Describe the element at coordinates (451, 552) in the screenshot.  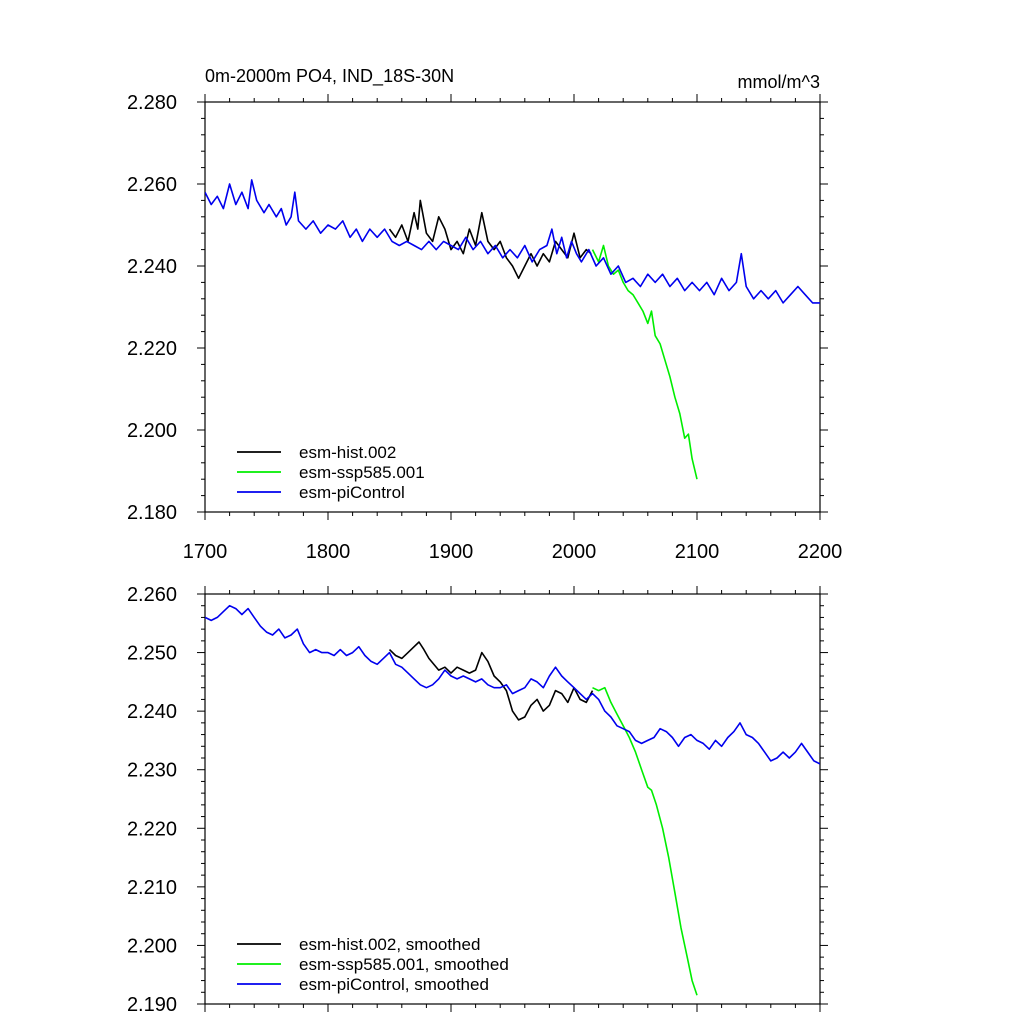
I see `x-tick-label: 1900` at that location.